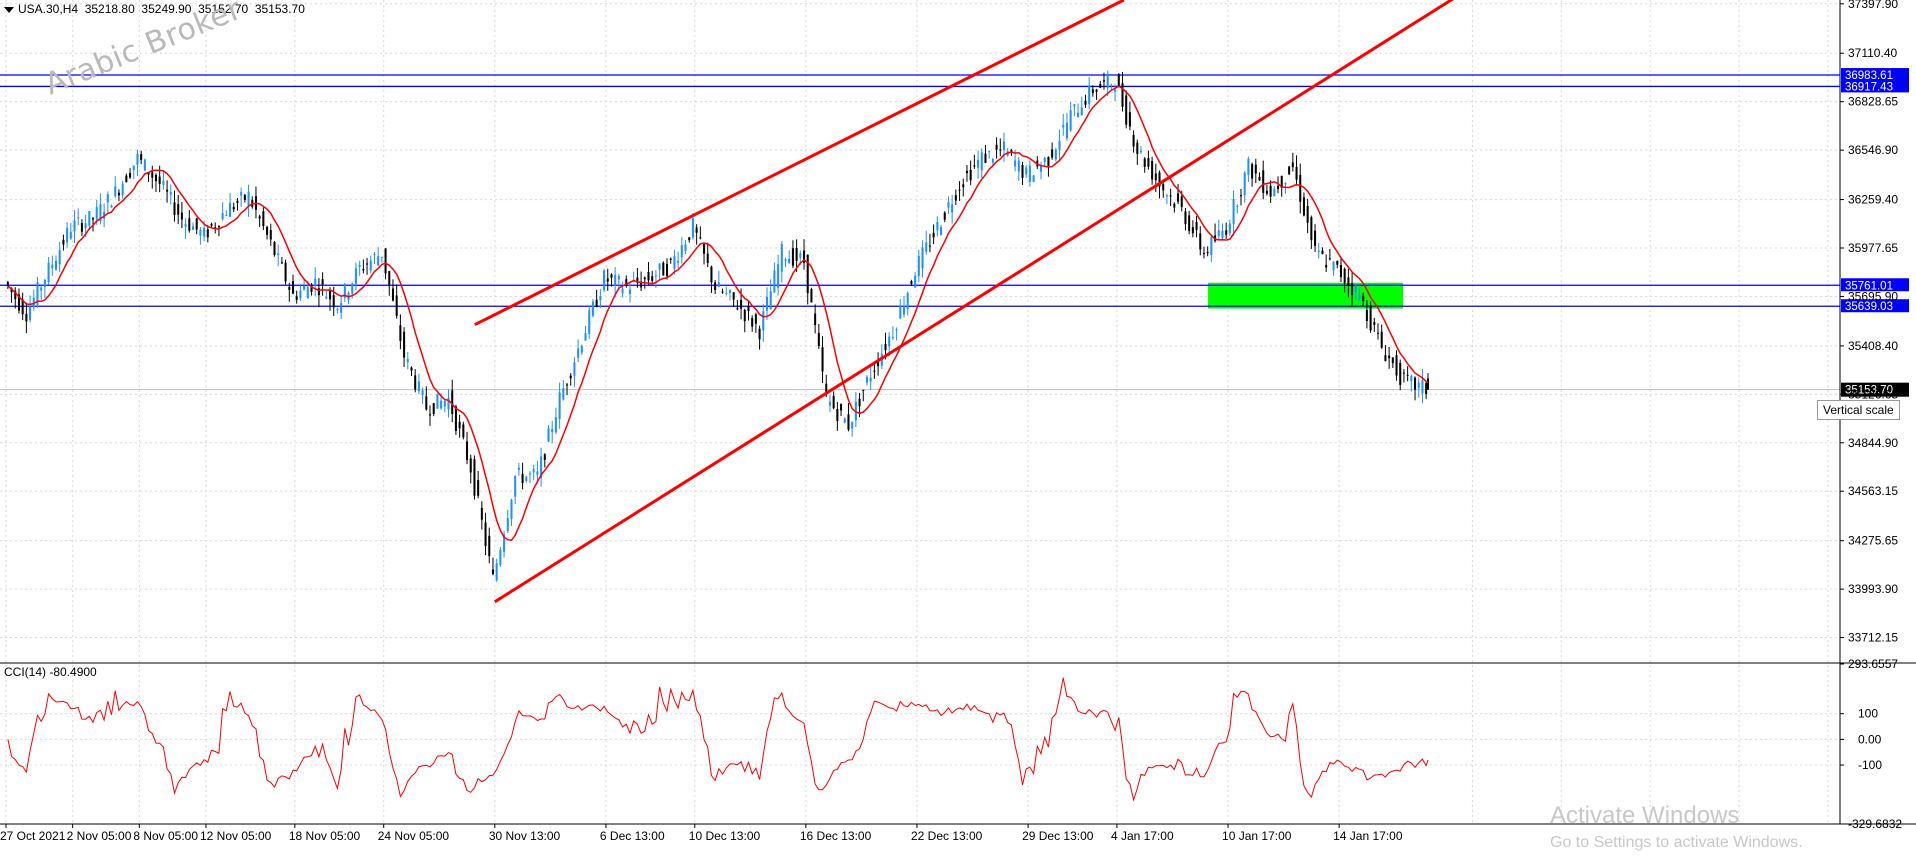 The image size is (1916, 863). Describe the element at coordinates (9, 9) in the screenshot. I see `dropdown-triangle-icon` at that location.